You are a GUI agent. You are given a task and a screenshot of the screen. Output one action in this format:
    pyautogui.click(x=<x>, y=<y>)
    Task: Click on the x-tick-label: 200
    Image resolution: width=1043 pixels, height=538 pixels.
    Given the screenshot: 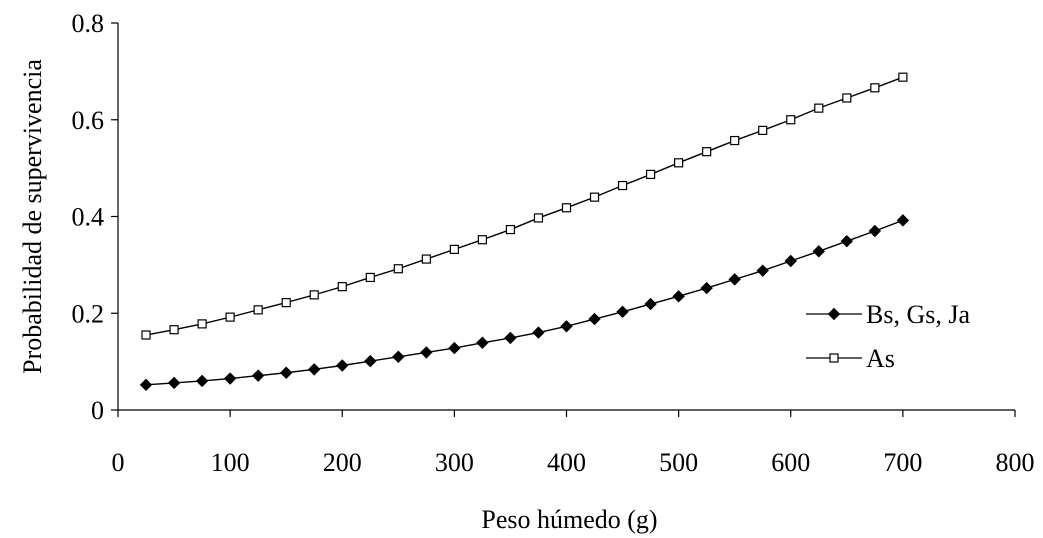 What is the action you would take?
    pyautogui.click(x=342, y=462)
    